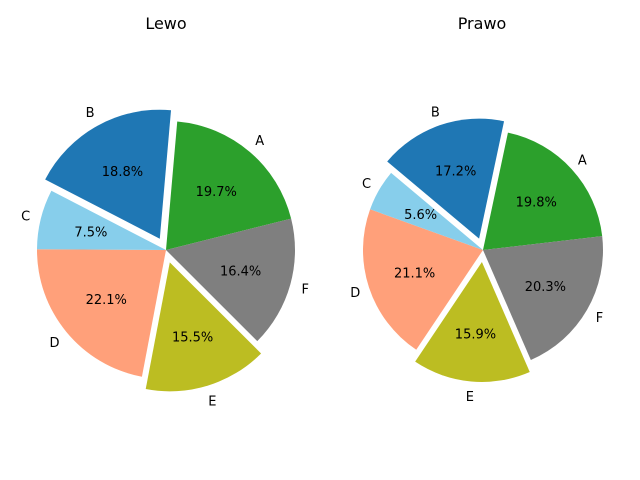 The image size is (640, 480). I want to click on pie-right-slice-c, so click(426, 211).